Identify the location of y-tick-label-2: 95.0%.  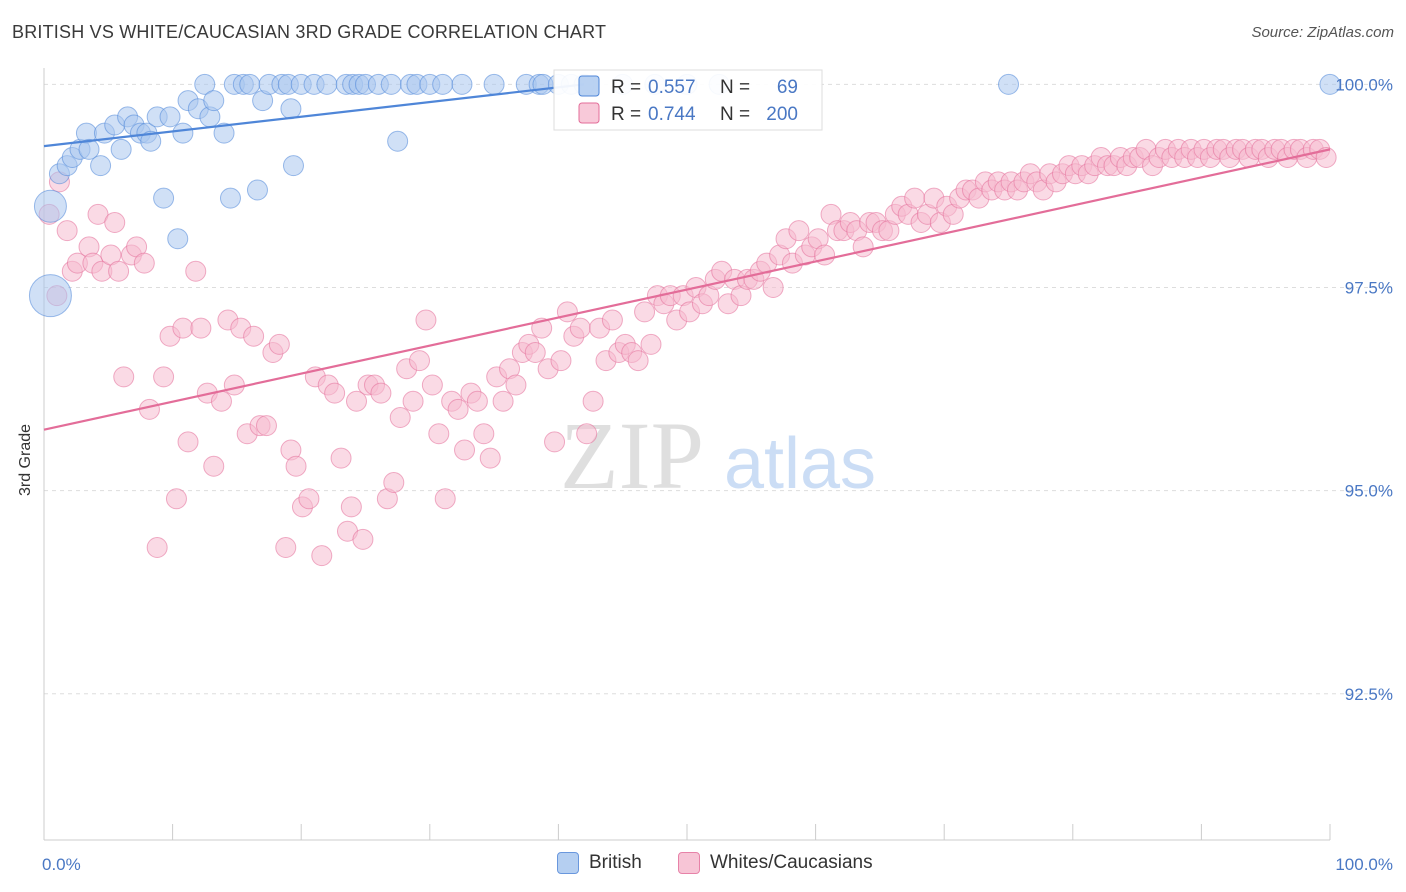
(1369, 491).